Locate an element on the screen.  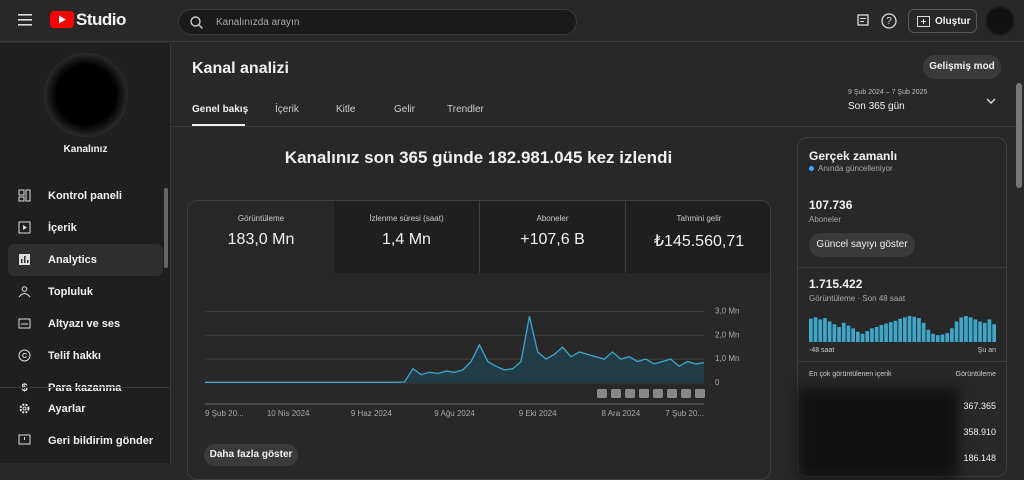
create-icon is located at coordinates (923, 21).